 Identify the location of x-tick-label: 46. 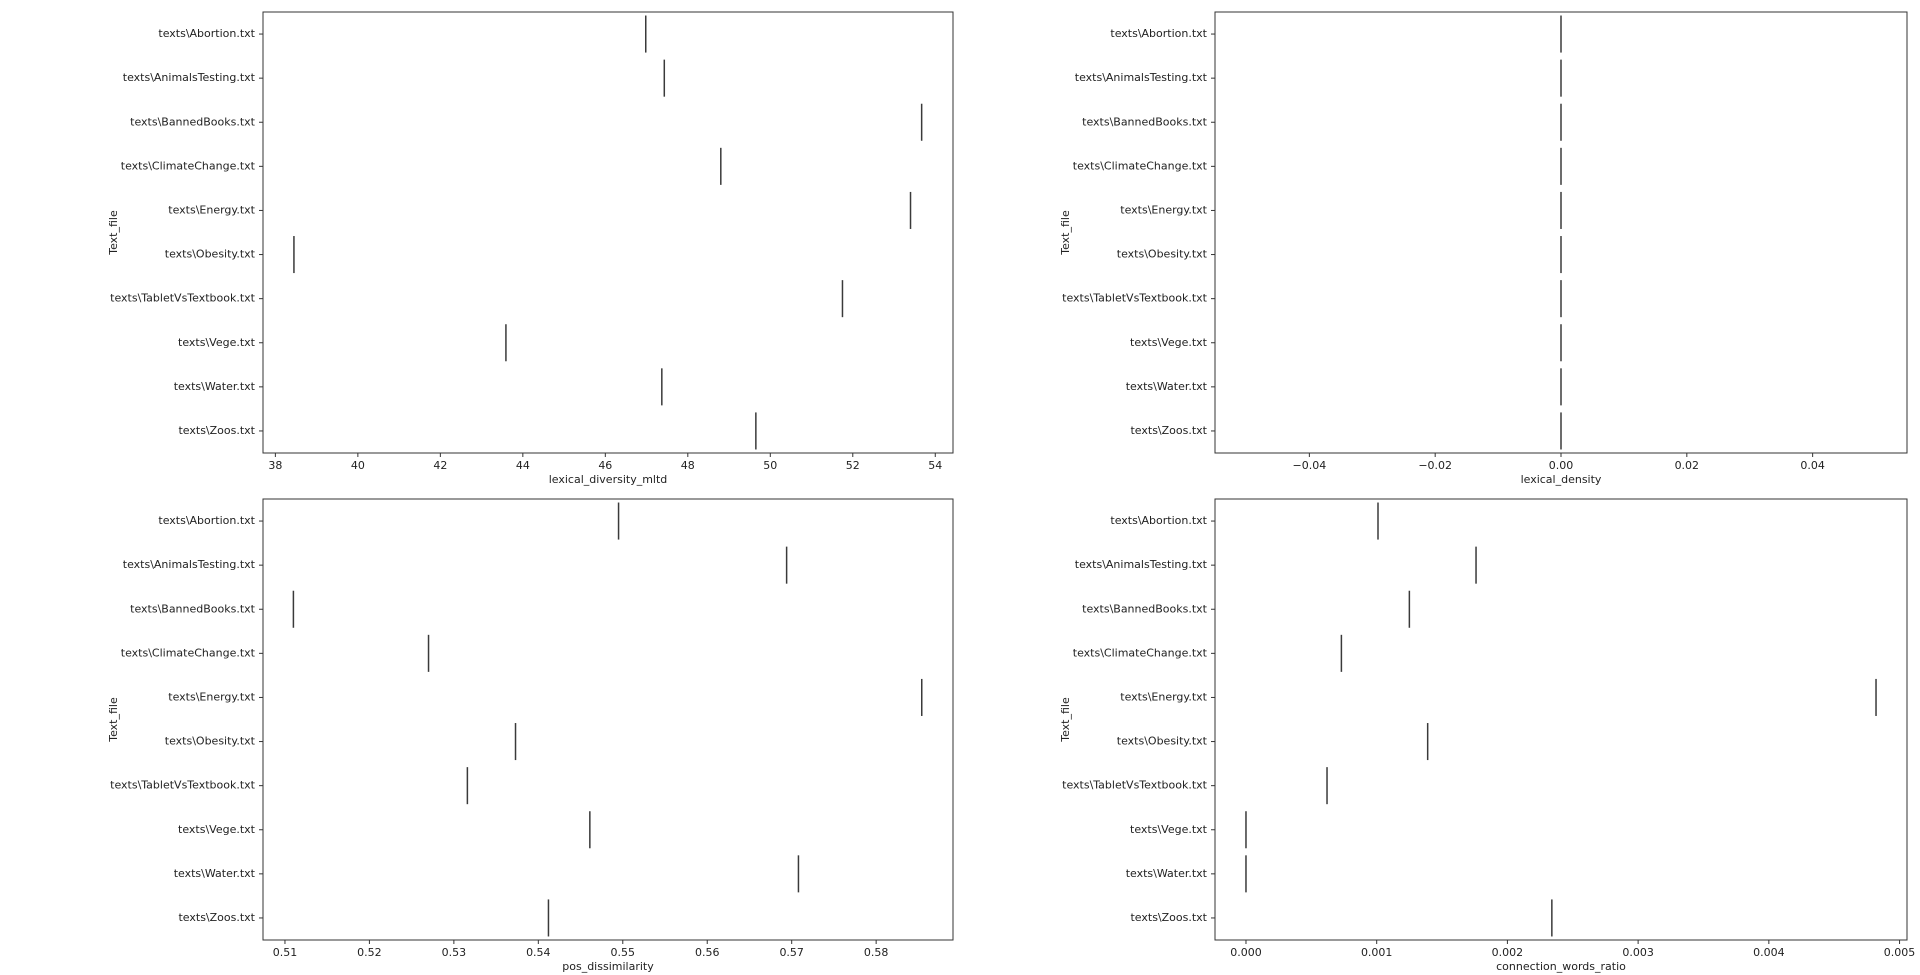
(605, 465).